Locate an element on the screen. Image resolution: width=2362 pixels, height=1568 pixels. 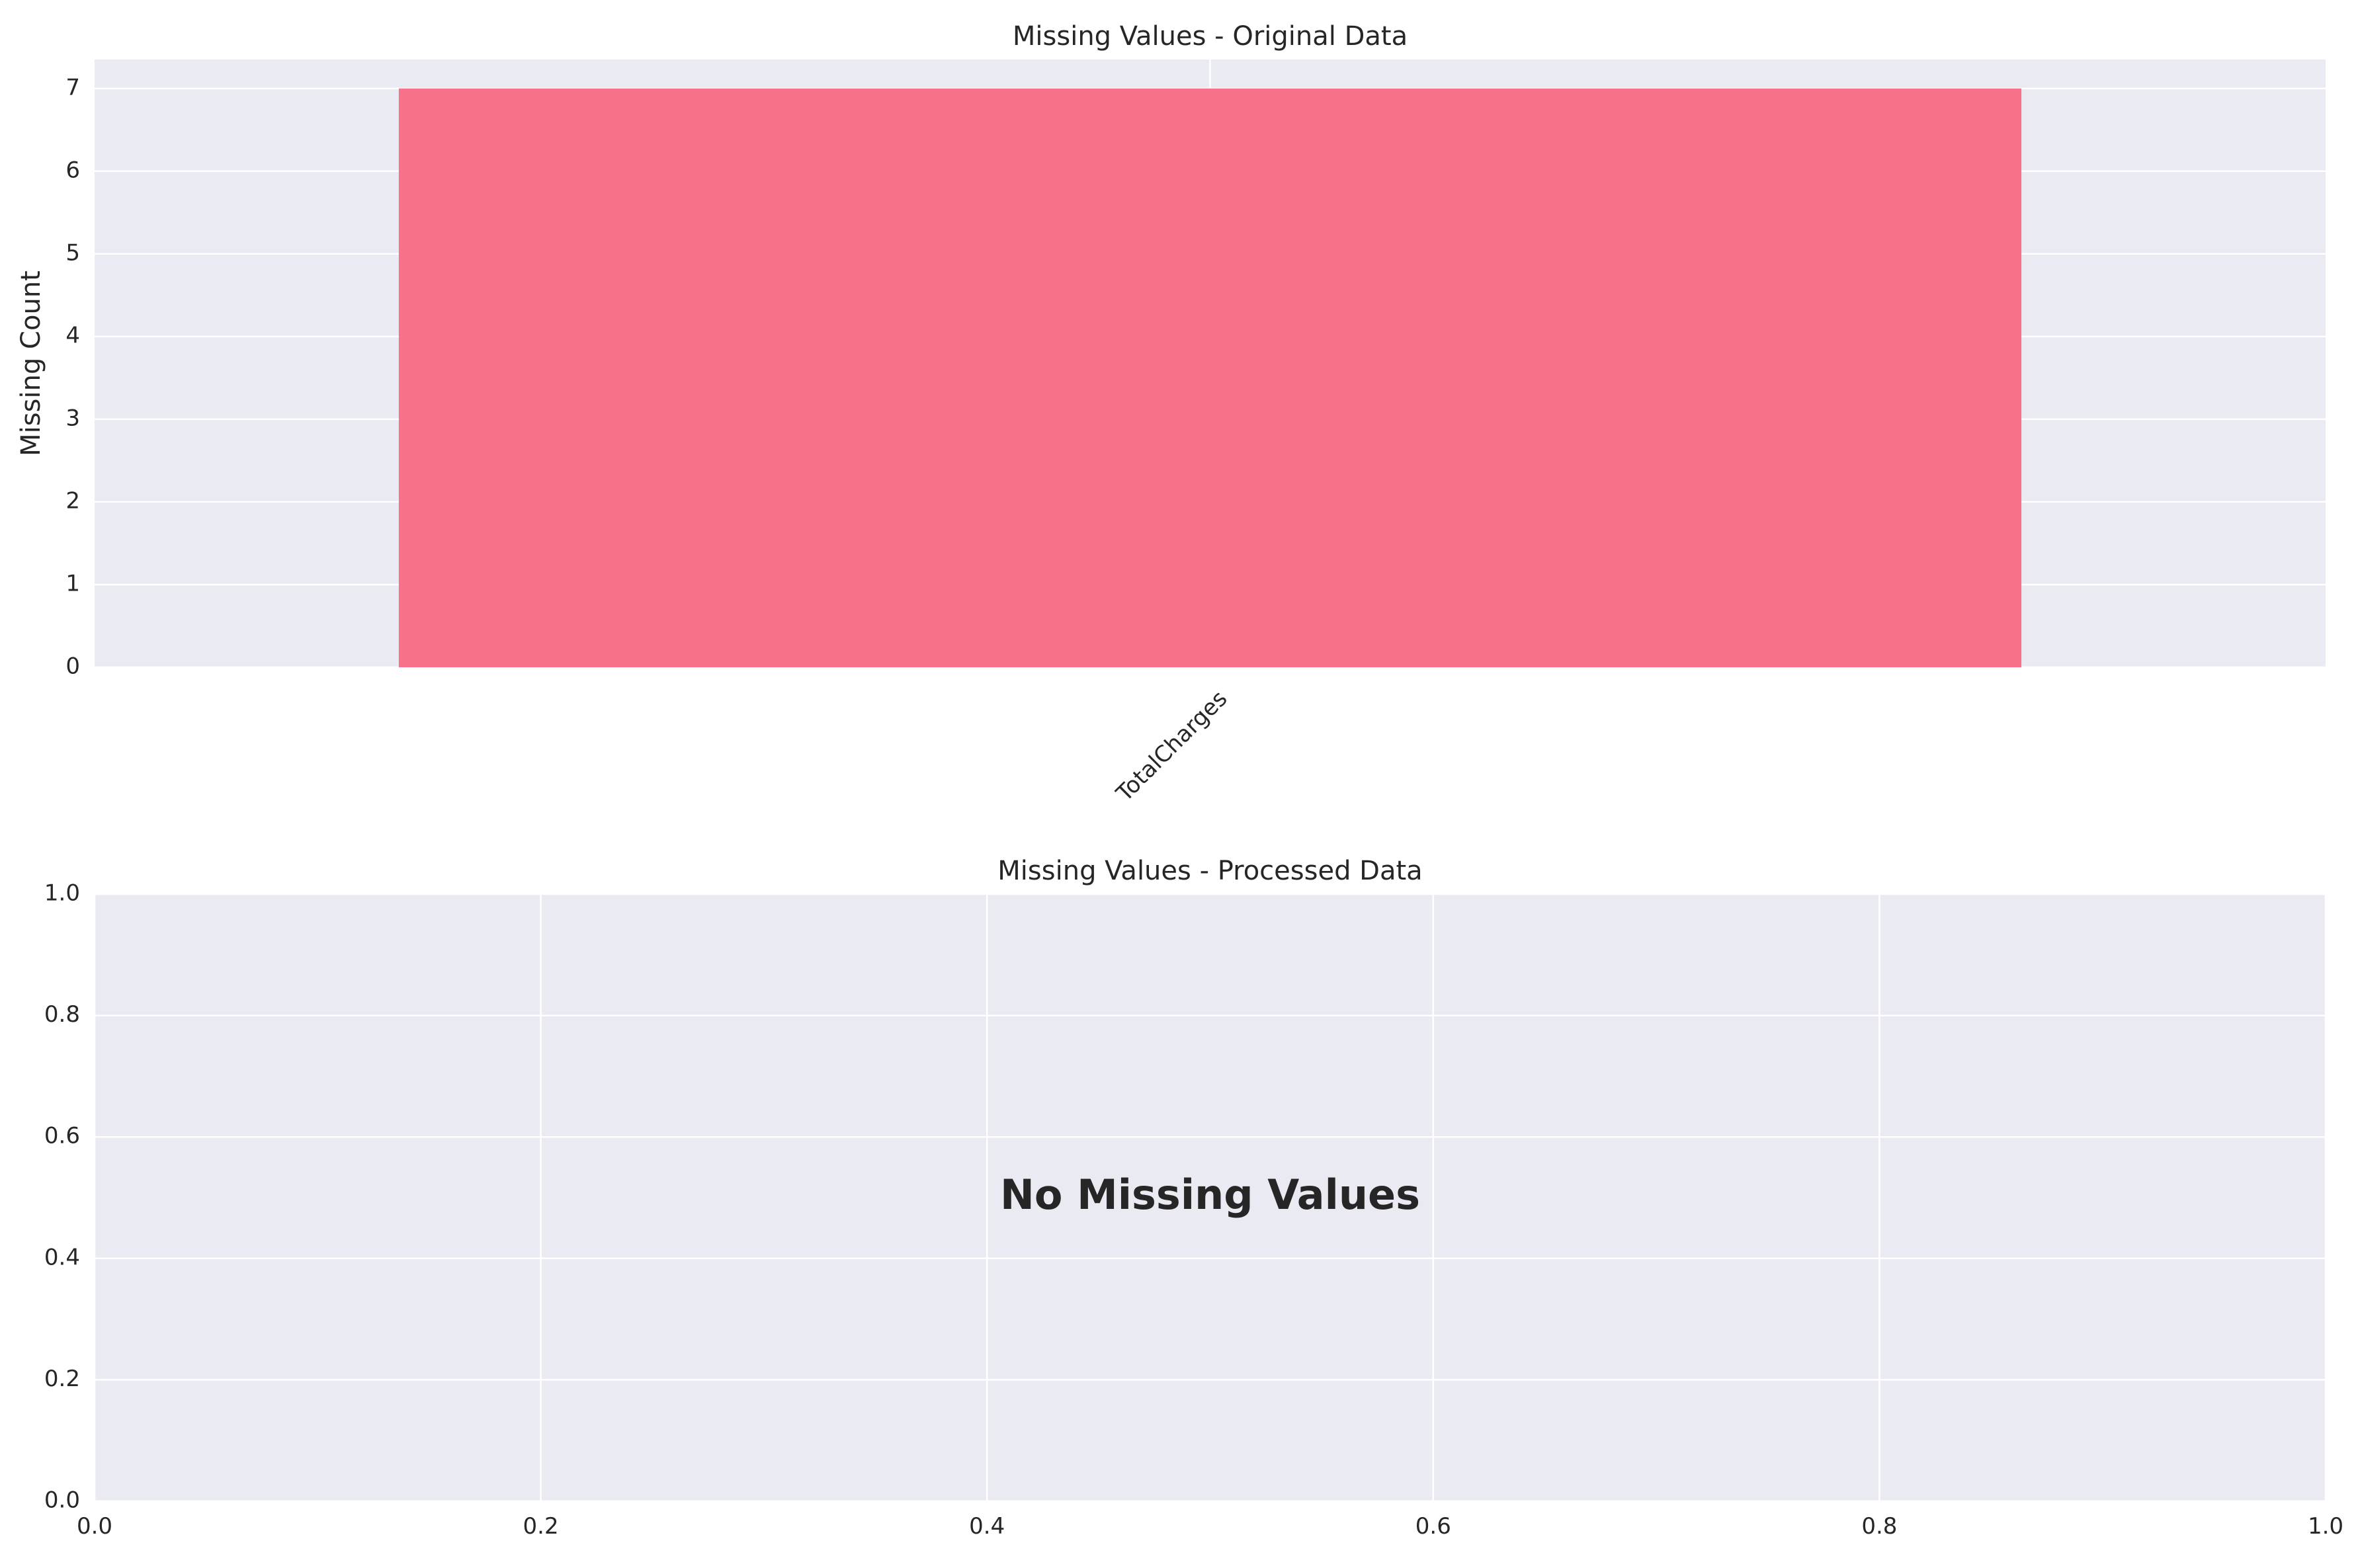
y-tick-label: 0 is located at coordinates (72, 666).